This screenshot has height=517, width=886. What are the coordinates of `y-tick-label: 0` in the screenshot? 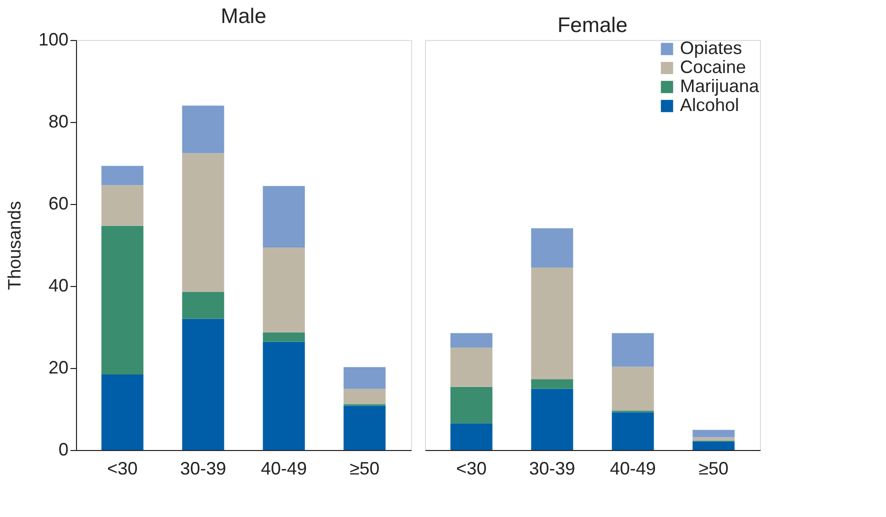 It's located at (63, 450).